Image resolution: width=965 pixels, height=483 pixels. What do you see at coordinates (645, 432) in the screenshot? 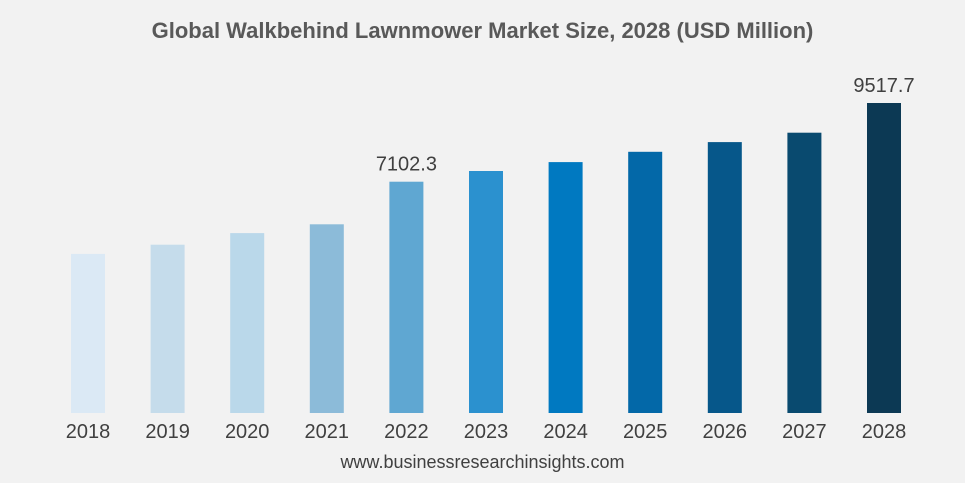
I see `x-tick-label: 2025` at bounding box center [645, 432].